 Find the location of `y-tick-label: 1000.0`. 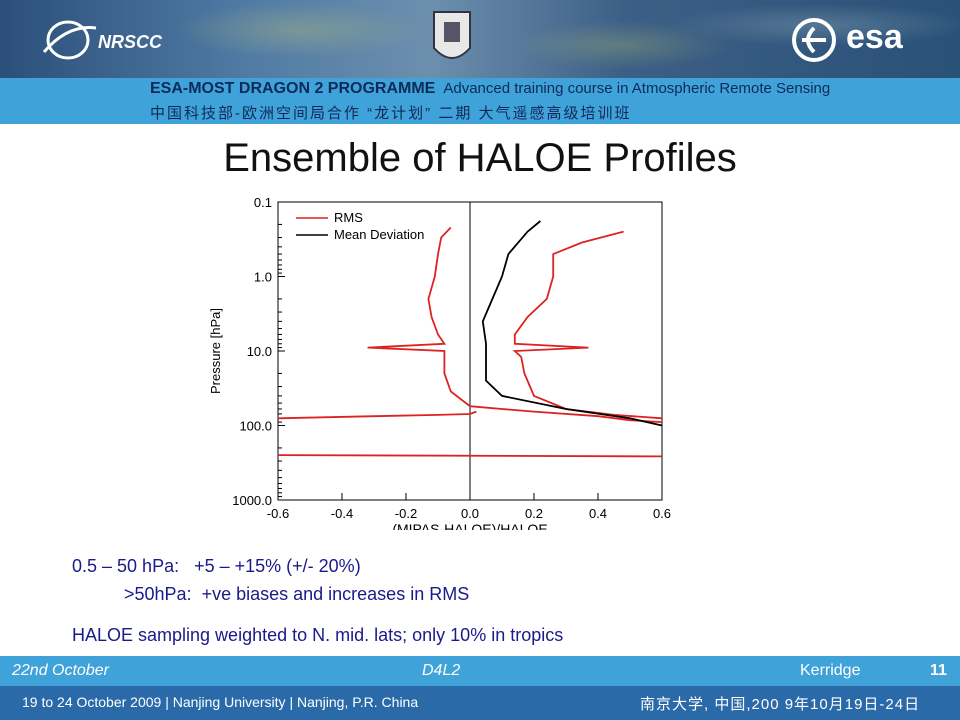

y-tick-label: 1000.0 is located at coordinates (252, 500).